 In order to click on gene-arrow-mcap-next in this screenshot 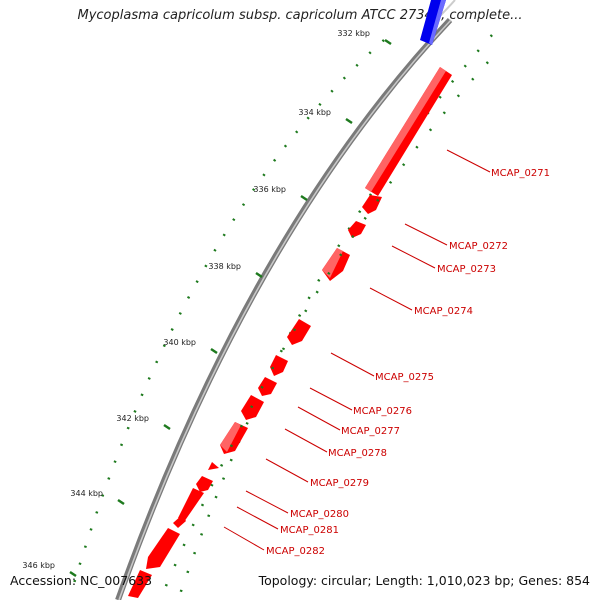, I will do `click(154, 563)`.